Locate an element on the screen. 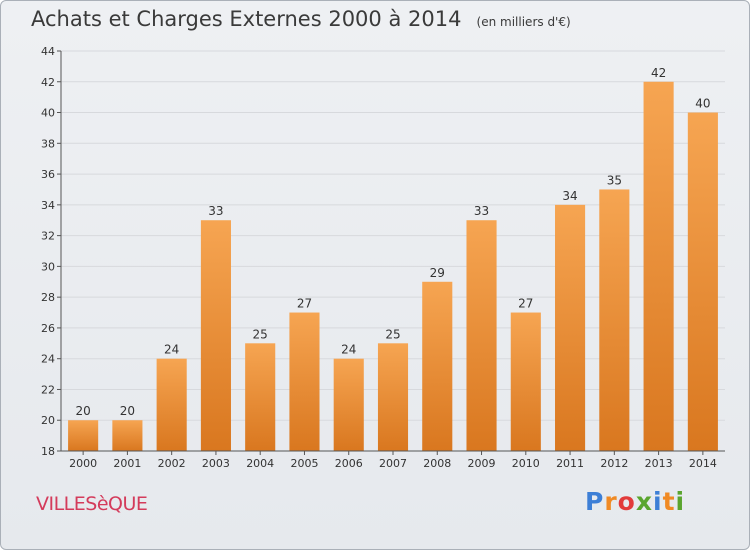 This screenshot has width=750, height=550. x-tick-label: 2004 is located at coordinates (260, 463).